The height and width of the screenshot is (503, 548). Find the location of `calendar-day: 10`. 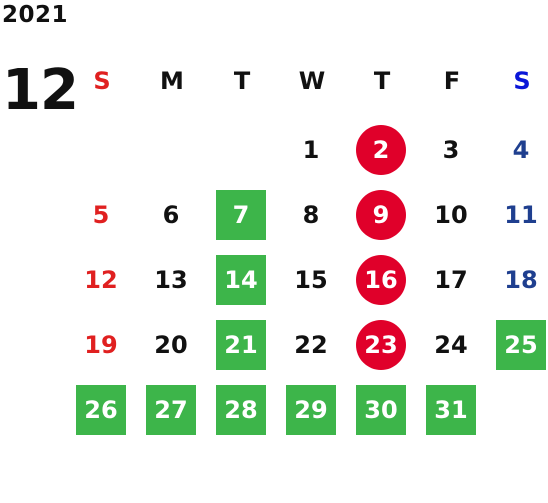

calendar-day: 10 is located at coordinates (451, 215).